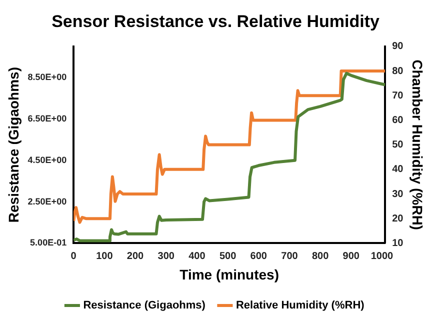 The width and height of the screenshot is (435, 325). I want to click on x-tick-label: 1000, so click(382, 256).